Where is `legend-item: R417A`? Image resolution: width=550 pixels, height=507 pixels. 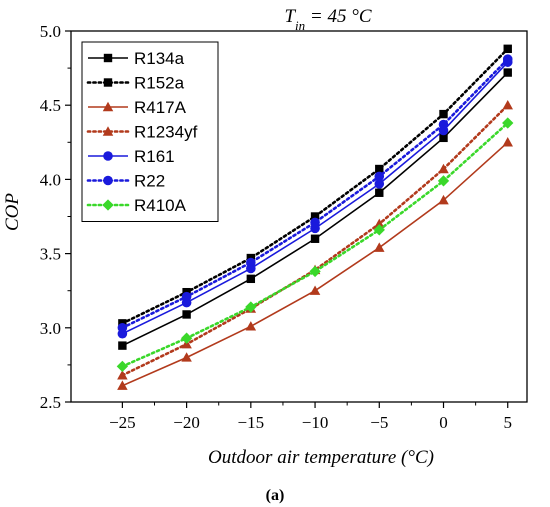
legend-item: R417A is located at coordinates (137, 107).